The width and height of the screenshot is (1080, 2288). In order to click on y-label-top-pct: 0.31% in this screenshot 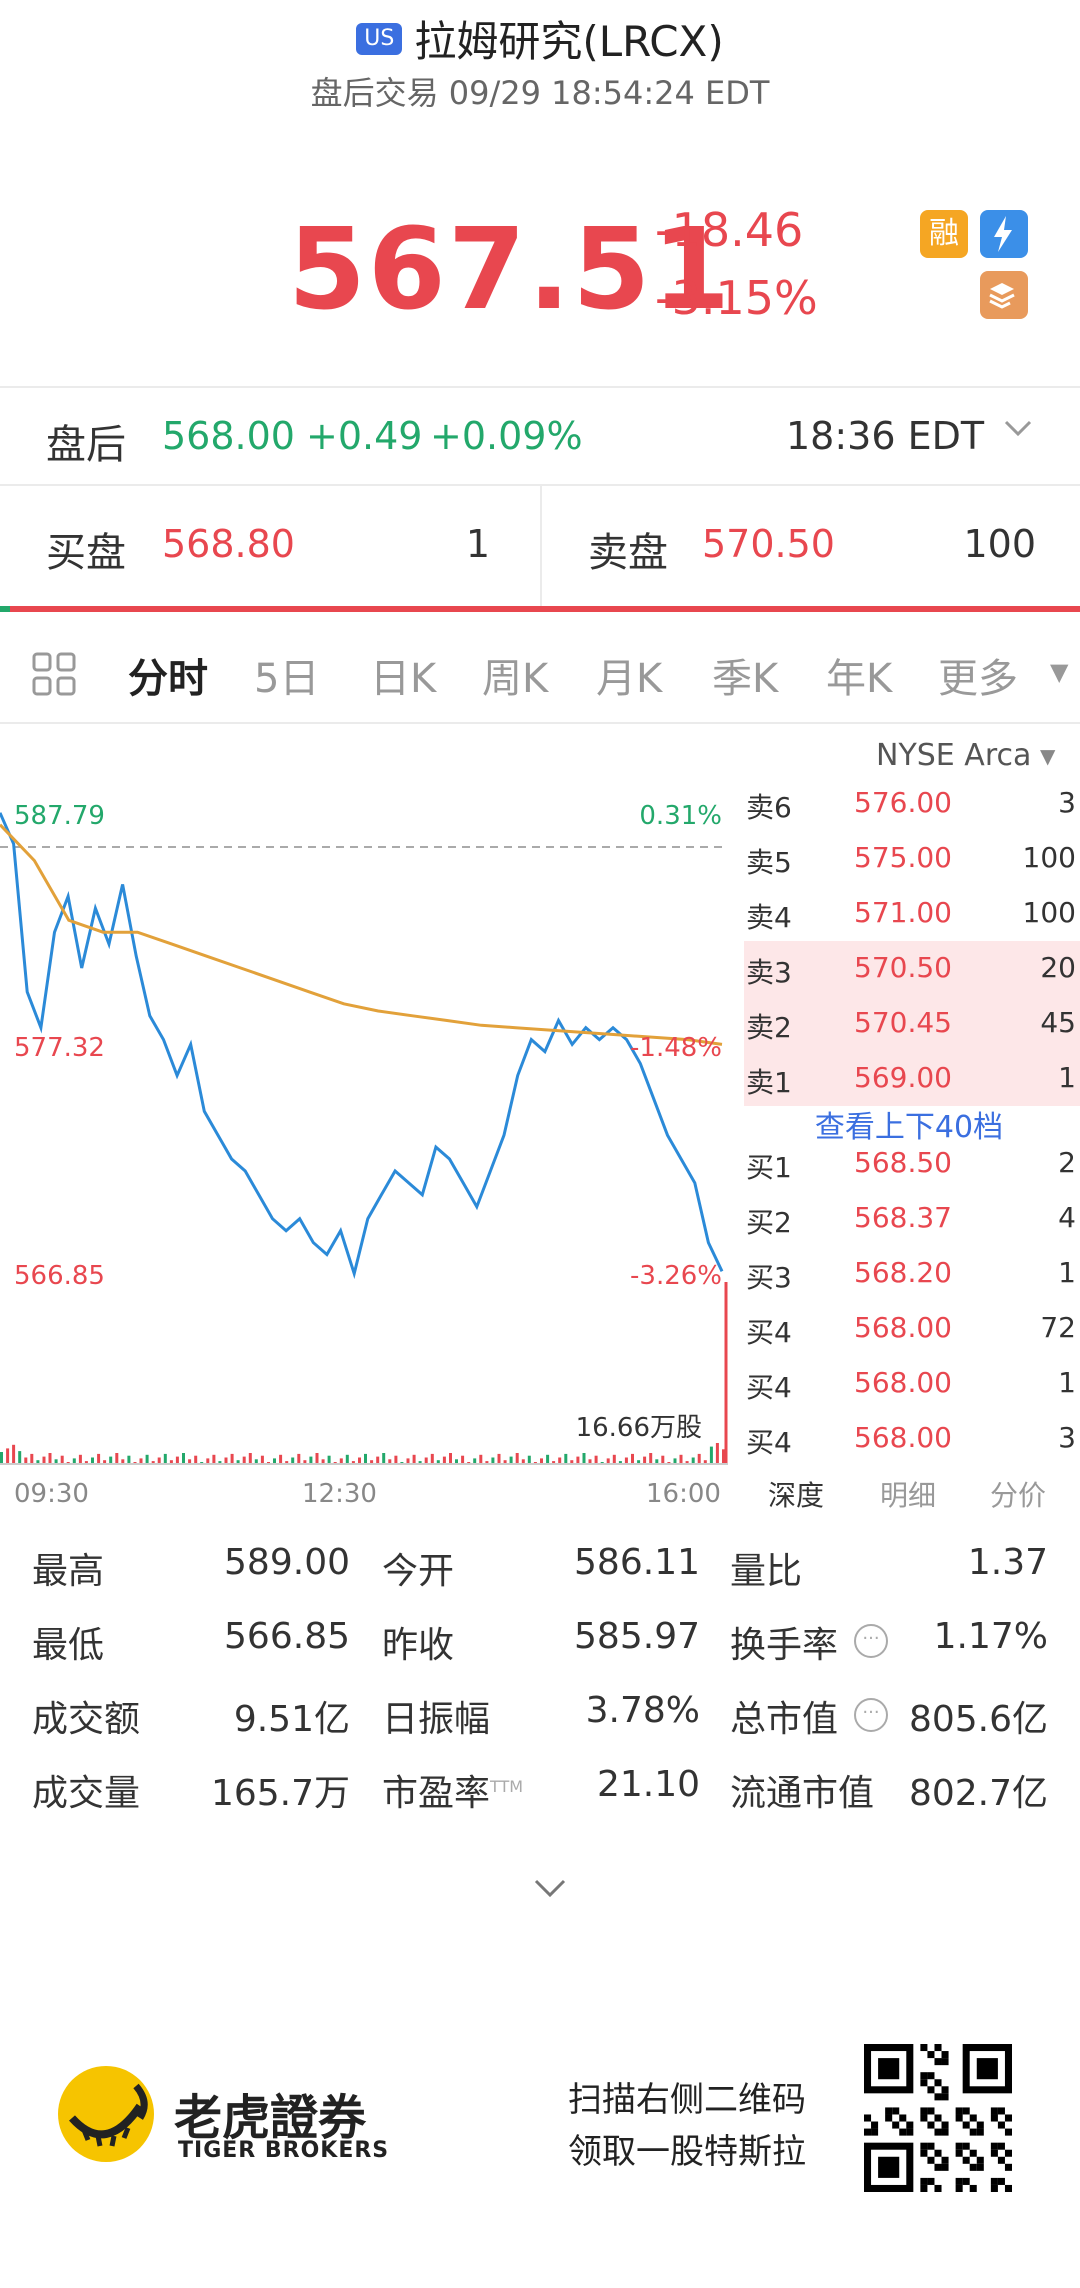, I will do `click(680, 816)`.